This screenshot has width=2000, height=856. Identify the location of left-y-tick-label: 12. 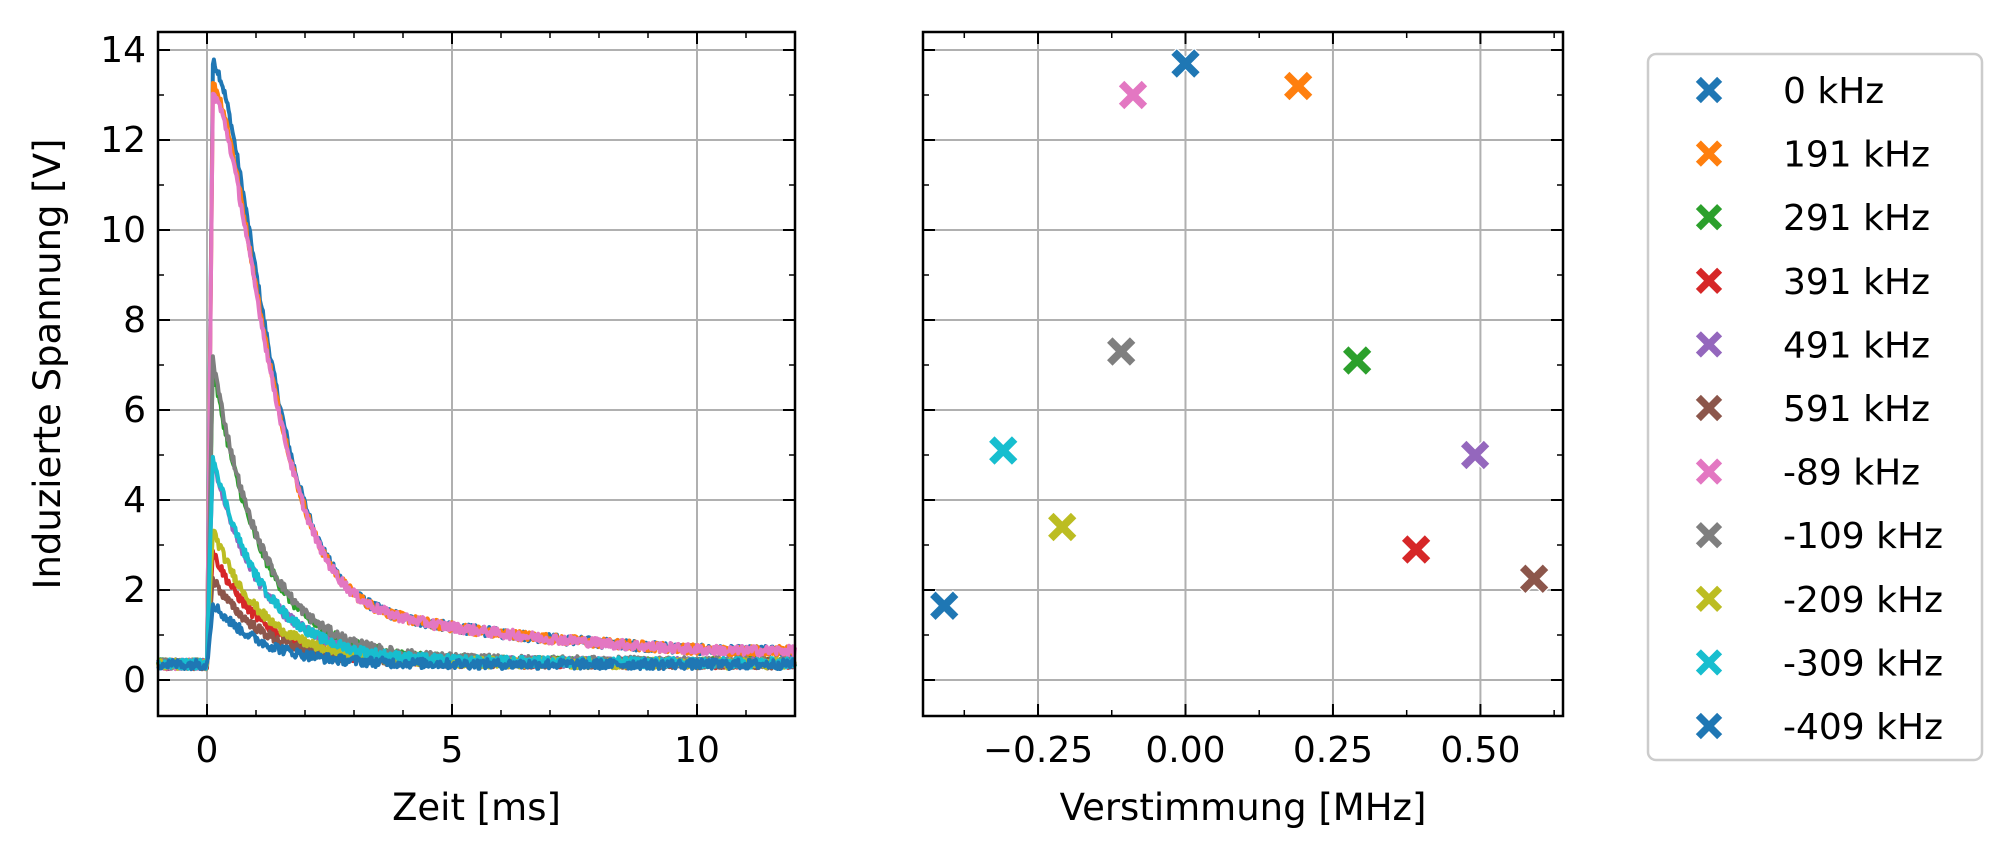
(123, 140).